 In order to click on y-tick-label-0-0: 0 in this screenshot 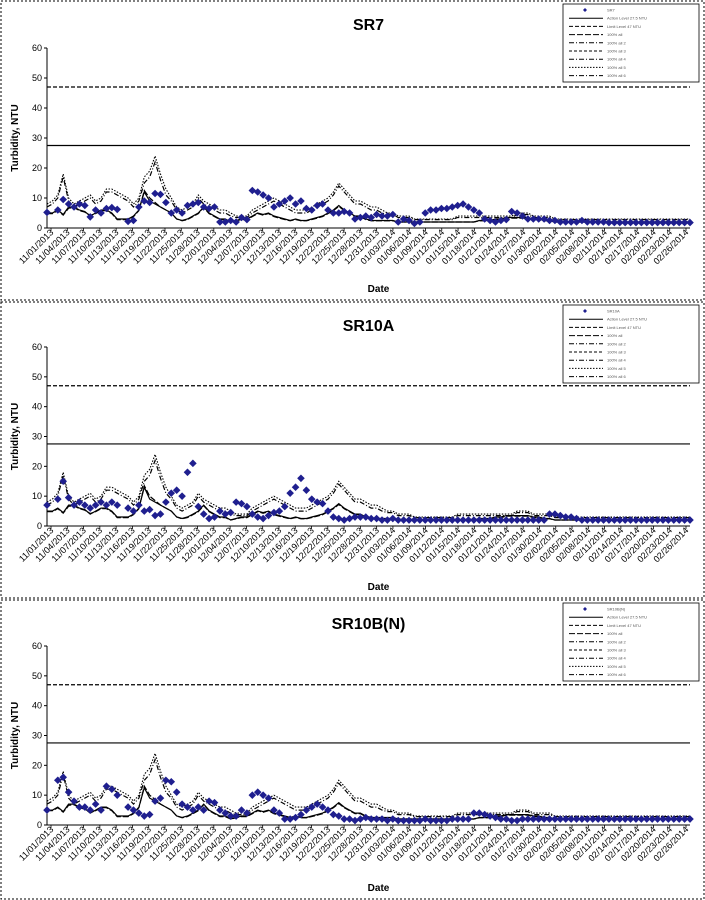, I will do `click(39, 228)`.